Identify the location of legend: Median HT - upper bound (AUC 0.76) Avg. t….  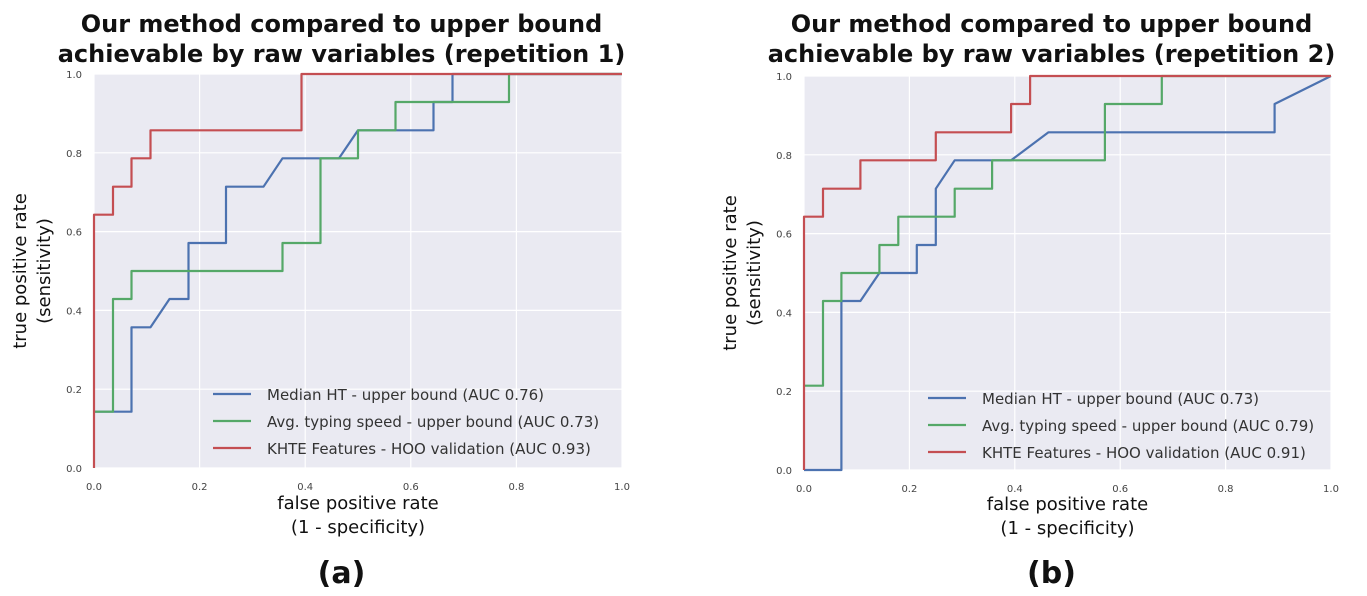
(406, 422).